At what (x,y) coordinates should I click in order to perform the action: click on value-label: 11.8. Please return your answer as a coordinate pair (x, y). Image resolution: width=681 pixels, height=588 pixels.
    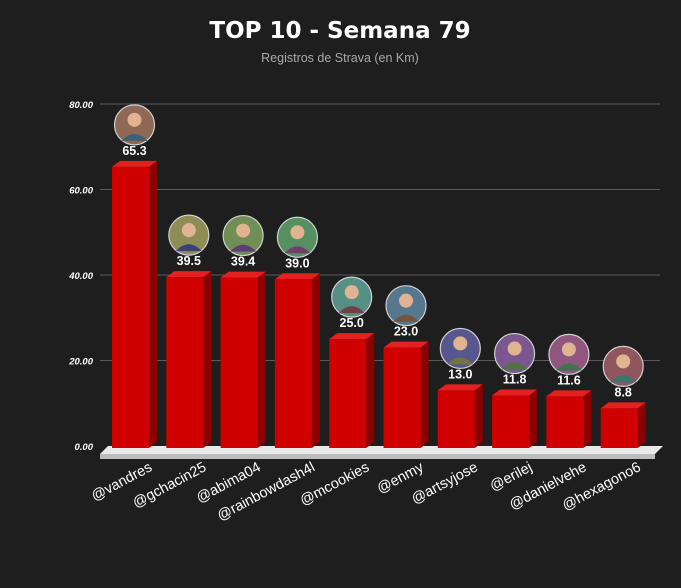
    Looking at the image, I should click on (515, 380).